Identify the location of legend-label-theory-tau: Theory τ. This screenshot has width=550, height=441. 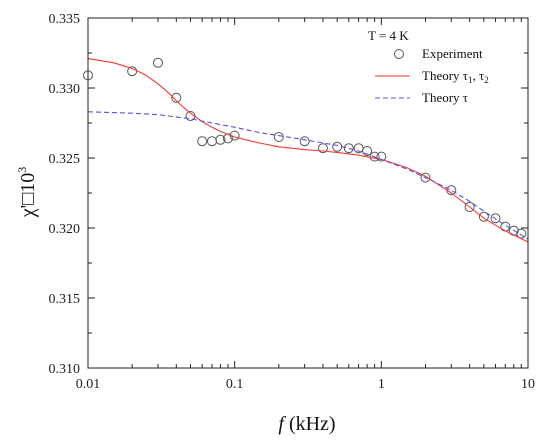
(445, 97).